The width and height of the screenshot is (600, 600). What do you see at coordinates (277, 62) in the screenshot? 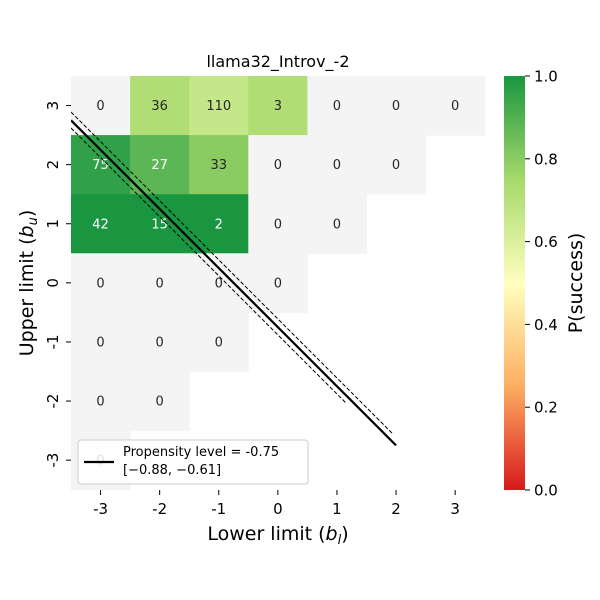
I see `chart-title: llama32_Introv_-2` at bounding box center [277, 62].